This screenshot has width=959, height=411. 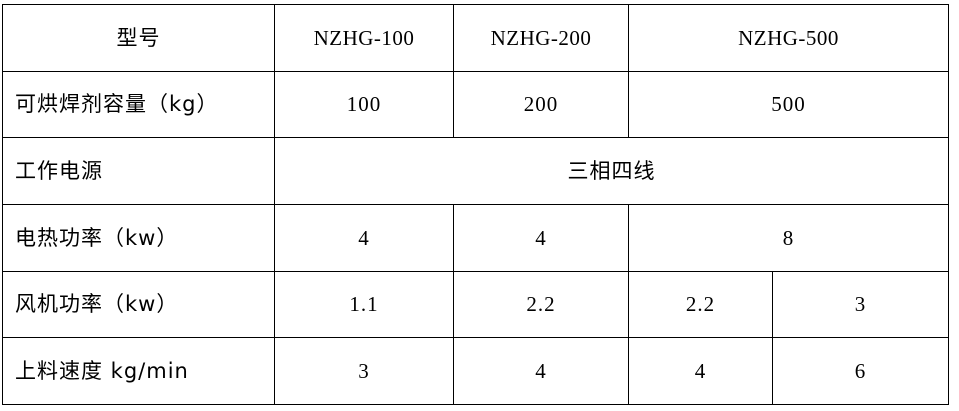 What do you see at coordinates (138, 304) in the screenshot?
I see `row-label-fan-power: 风机功率（kw）` at bounding box center [138, 304].